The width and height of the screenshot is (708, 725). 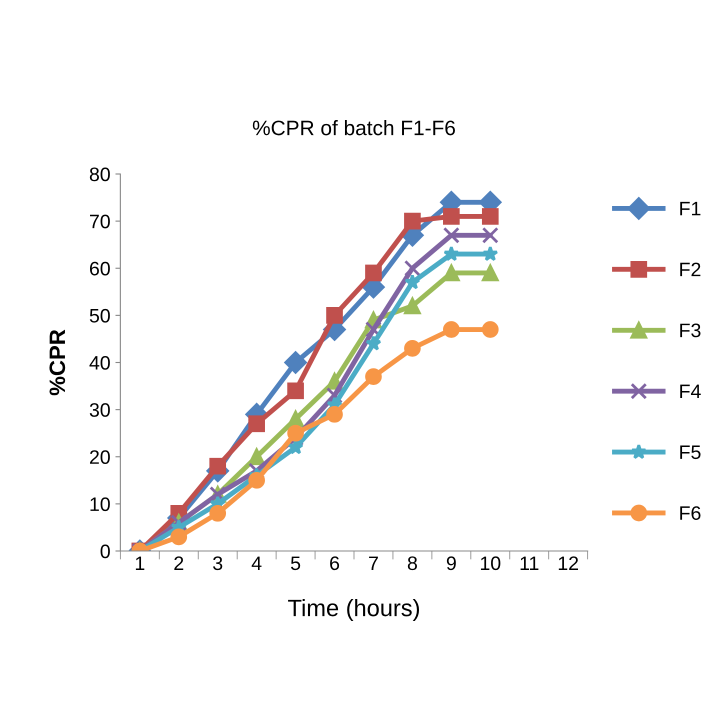 What do you see at coordinates (690, 209) in the screenshot?
I see `legend-label: F1` at bounding box center [690, 209].